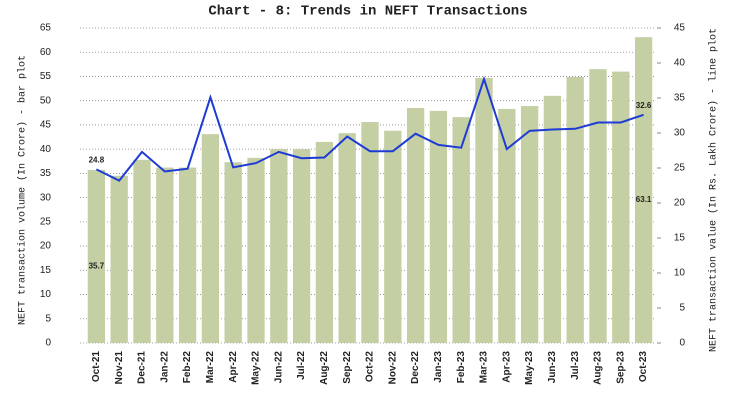 The height and width of the screenshot is (410, 729). Describe the element at coordinates (97, 266) in the screenshot. I see `data-label: 35.7` at that location.